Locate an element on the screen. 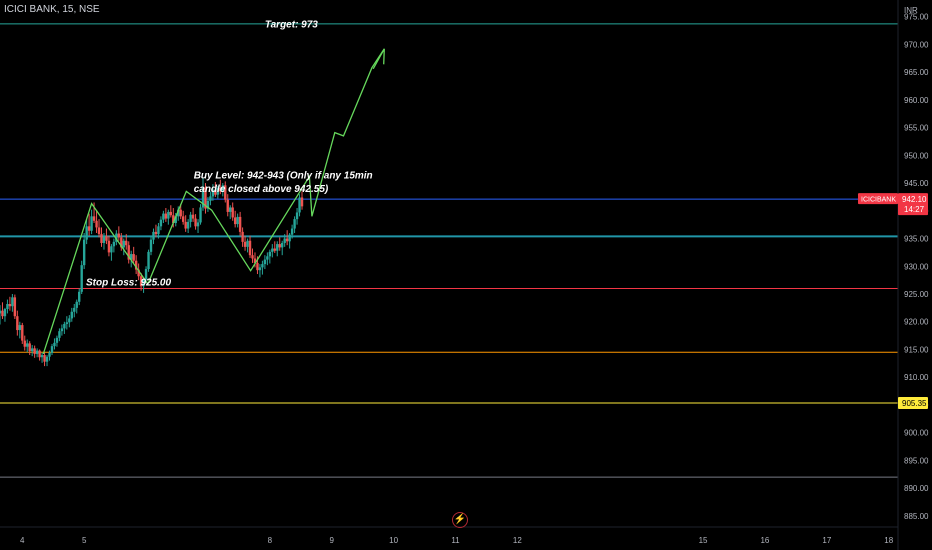  price-tick-label: 975.00 is located at coordinates (916, 17).